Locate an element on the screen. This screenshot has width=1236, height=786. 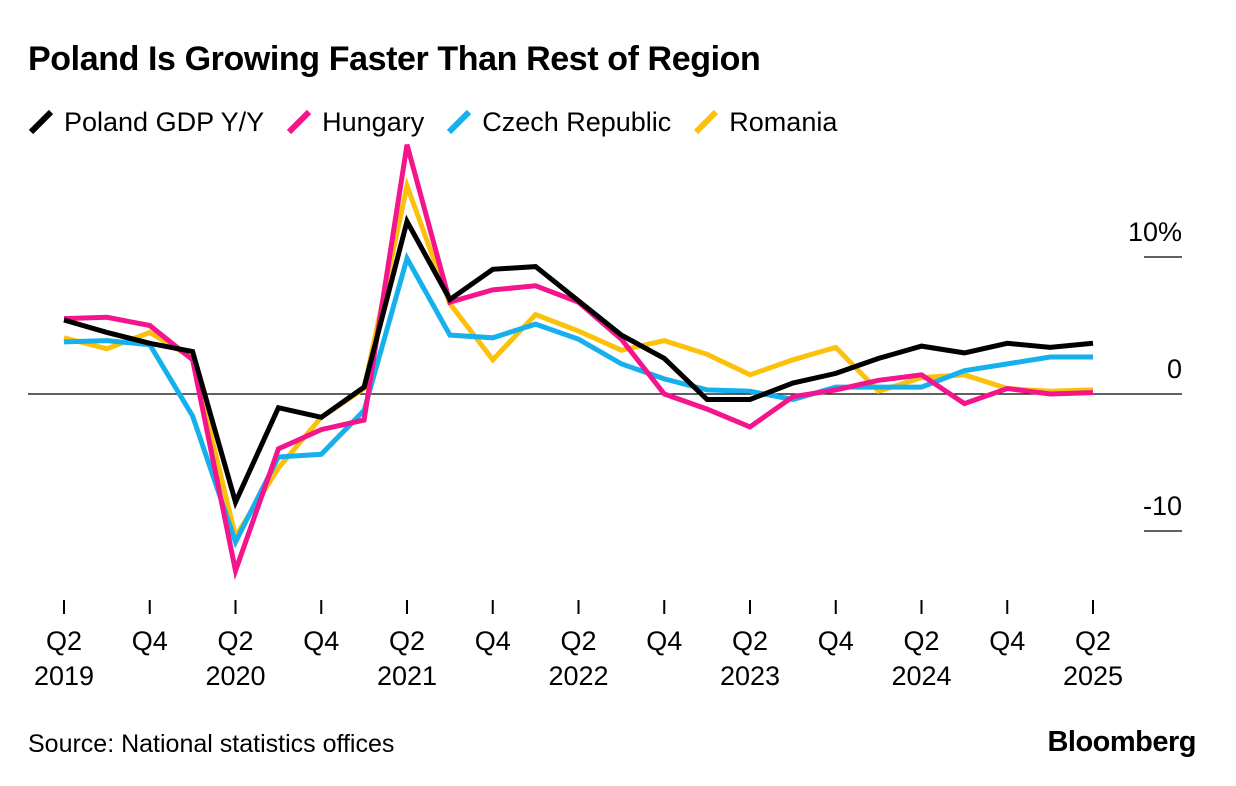
bloomberg-logo: Bloomberg is located at coordinates (1121, 742).